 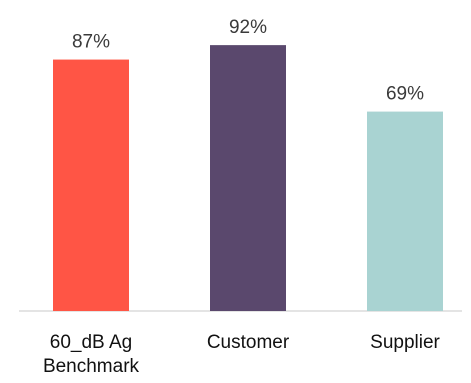 I want to click on value-label-1: 87%, so click(x=91, y=42).